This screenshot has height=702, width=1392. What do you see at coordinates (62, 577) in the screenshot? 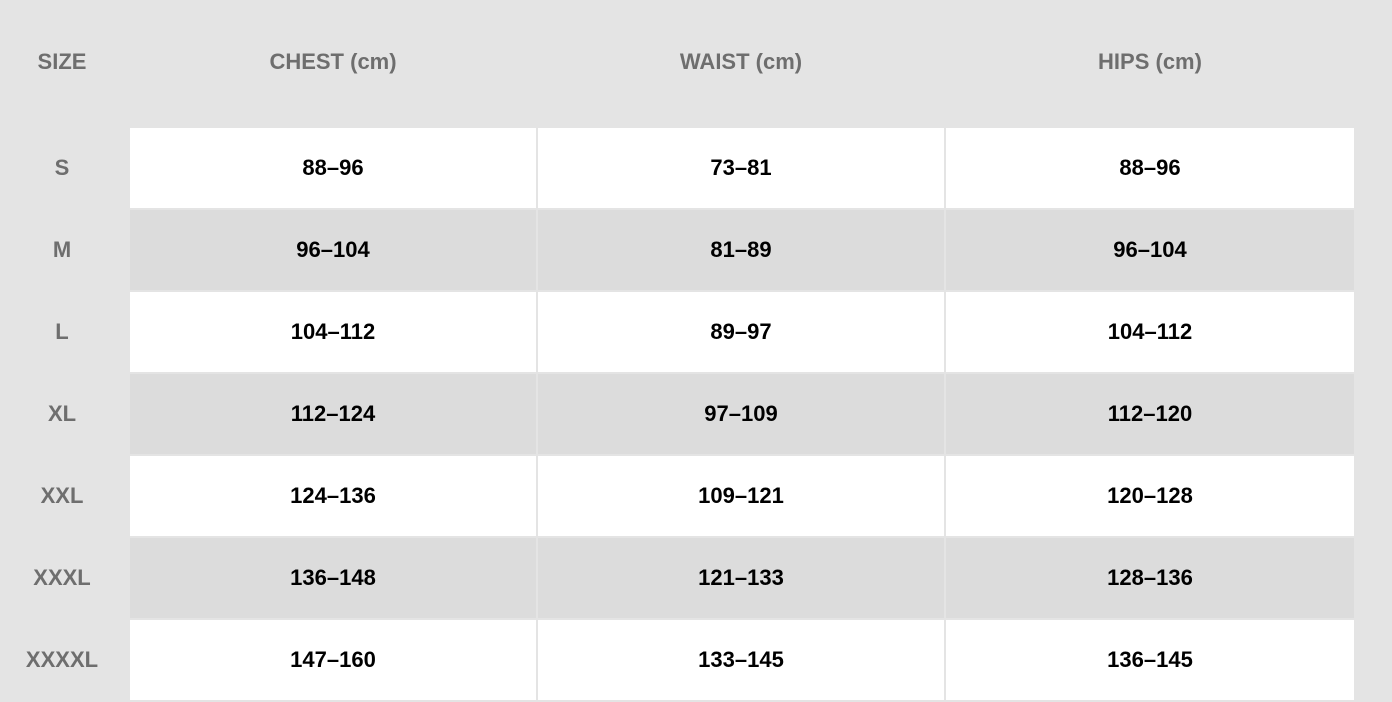
I see `size-label: XXXL` at bounding box center [62, 577].